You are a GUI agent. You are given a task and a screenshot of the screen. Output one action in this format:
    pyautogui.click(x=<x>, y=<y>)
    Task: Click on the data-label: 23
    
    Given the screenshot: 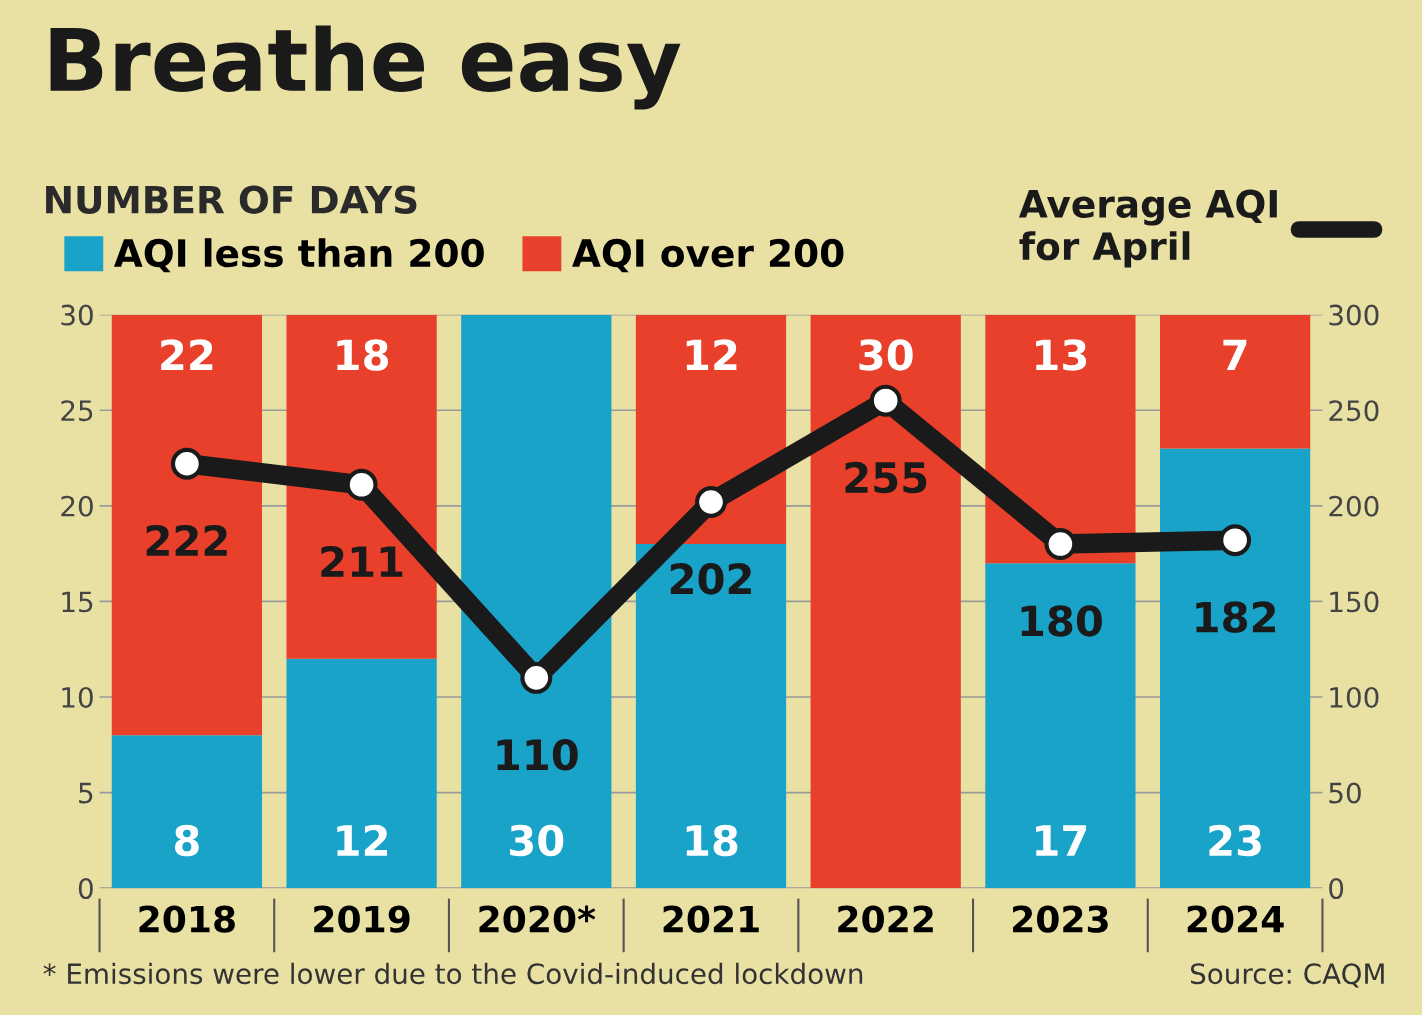 What is the action you would take?
    pyautogui.click(x=1235, y=840)
    